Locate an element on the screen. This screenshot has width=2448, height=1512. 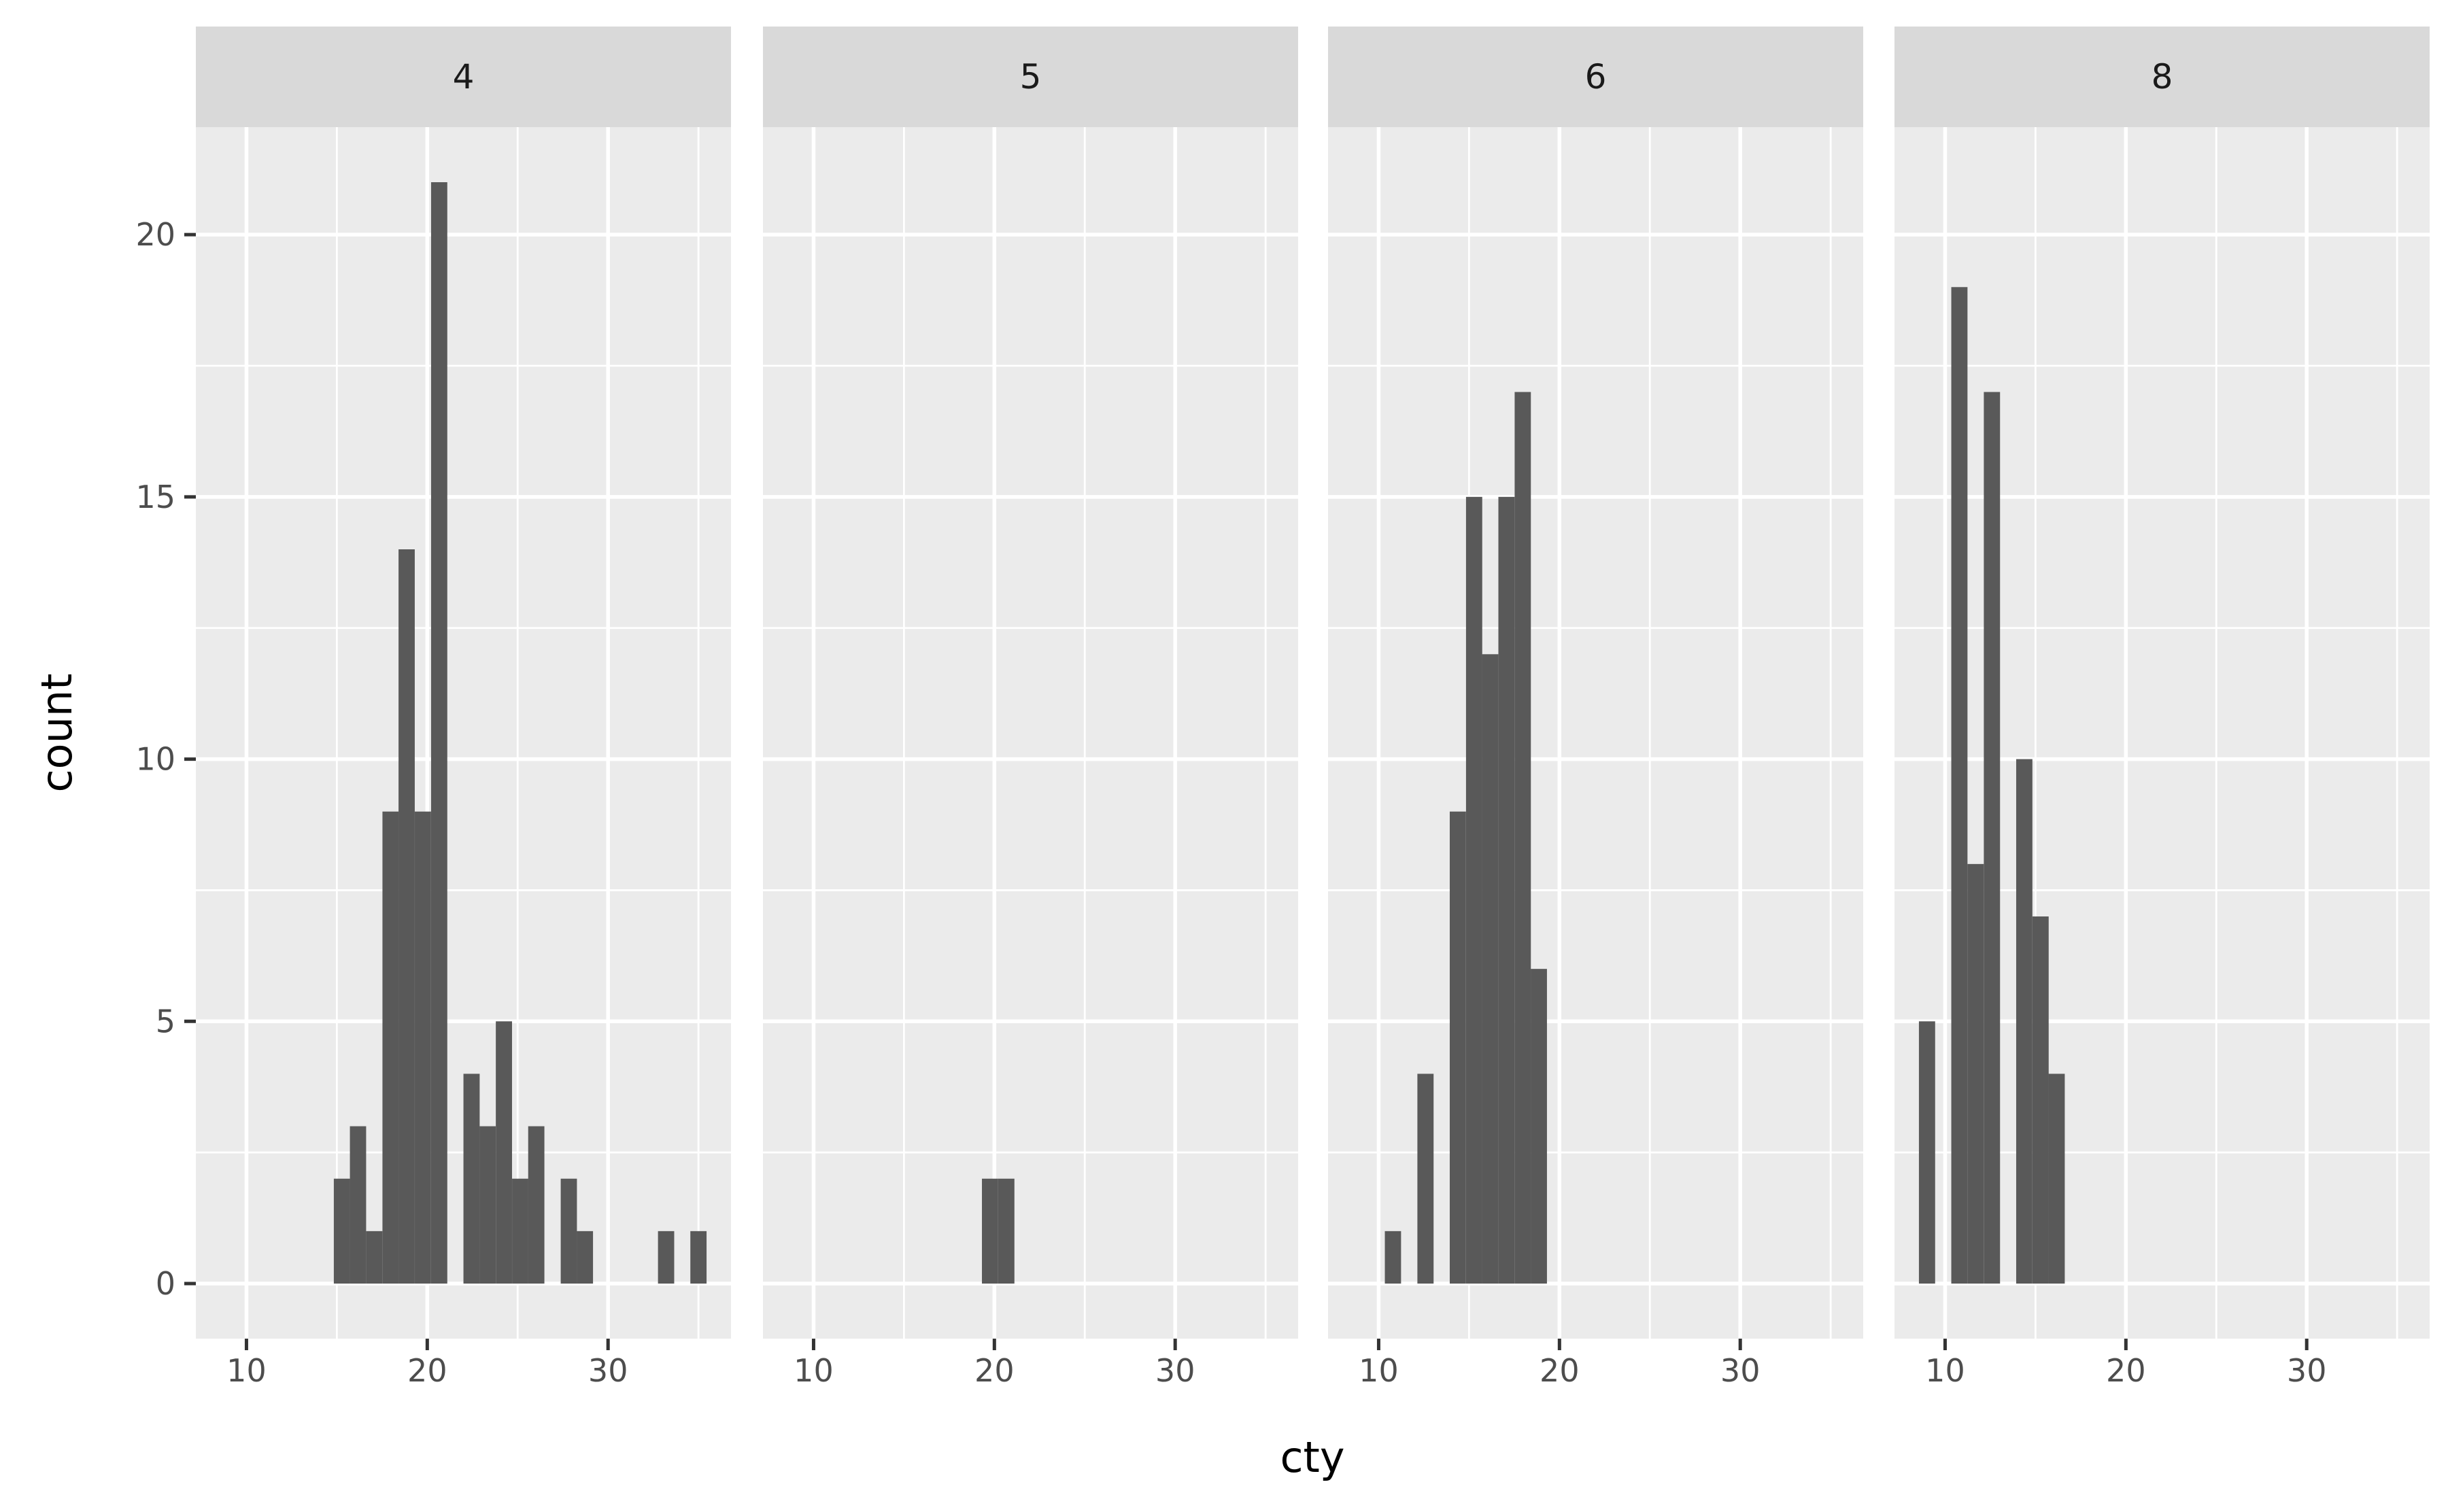
facet-strip-label: 8 is located at coordinates (2163, 77).